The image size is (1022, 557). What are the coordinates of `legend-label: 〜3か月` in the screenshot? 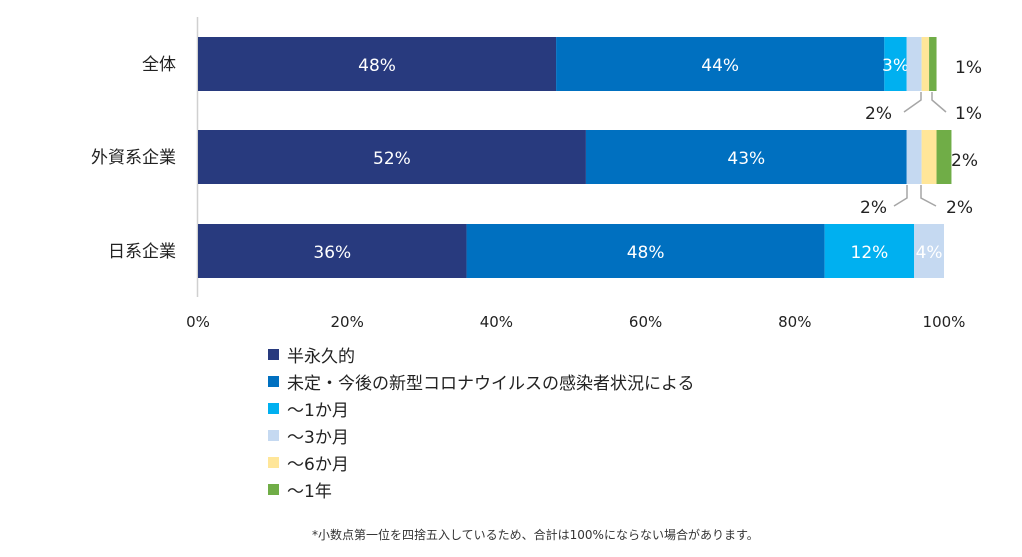 It's located at (318, 438).